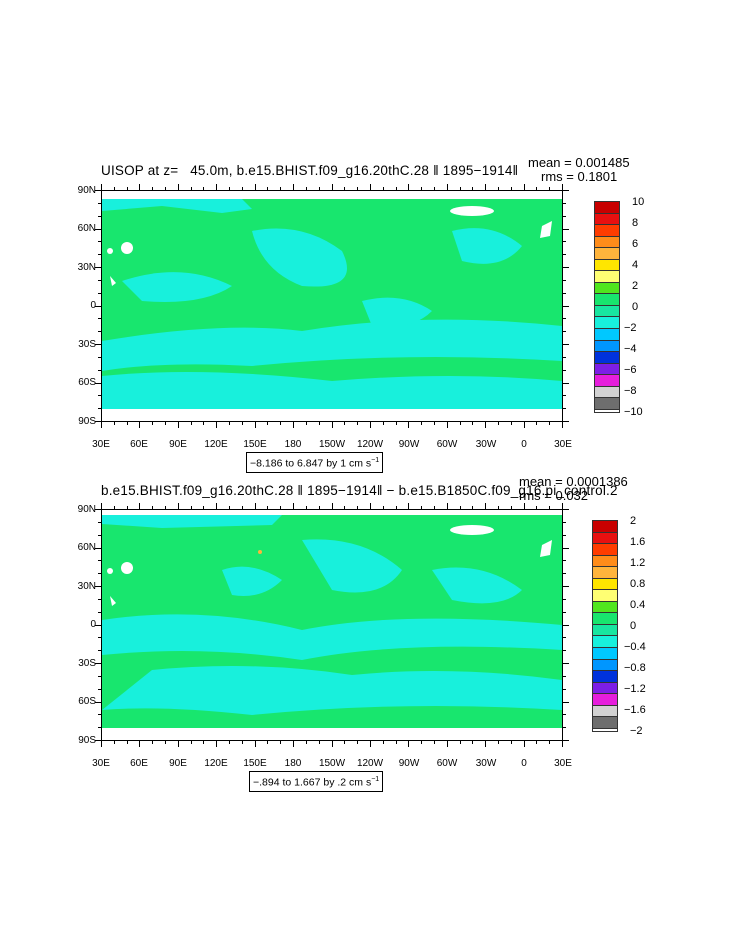 The image size is (733, 945). I want to click on panel-2-lon-label: 30W, so click(486, 763).